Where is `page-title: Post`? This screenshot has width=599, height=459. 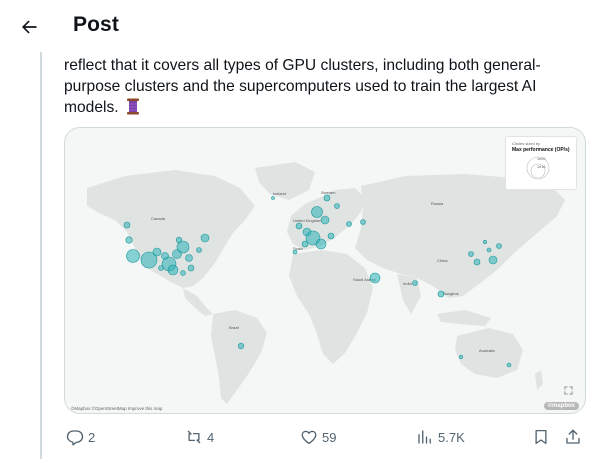 page-title: Post is located at coordinates (96, 24).